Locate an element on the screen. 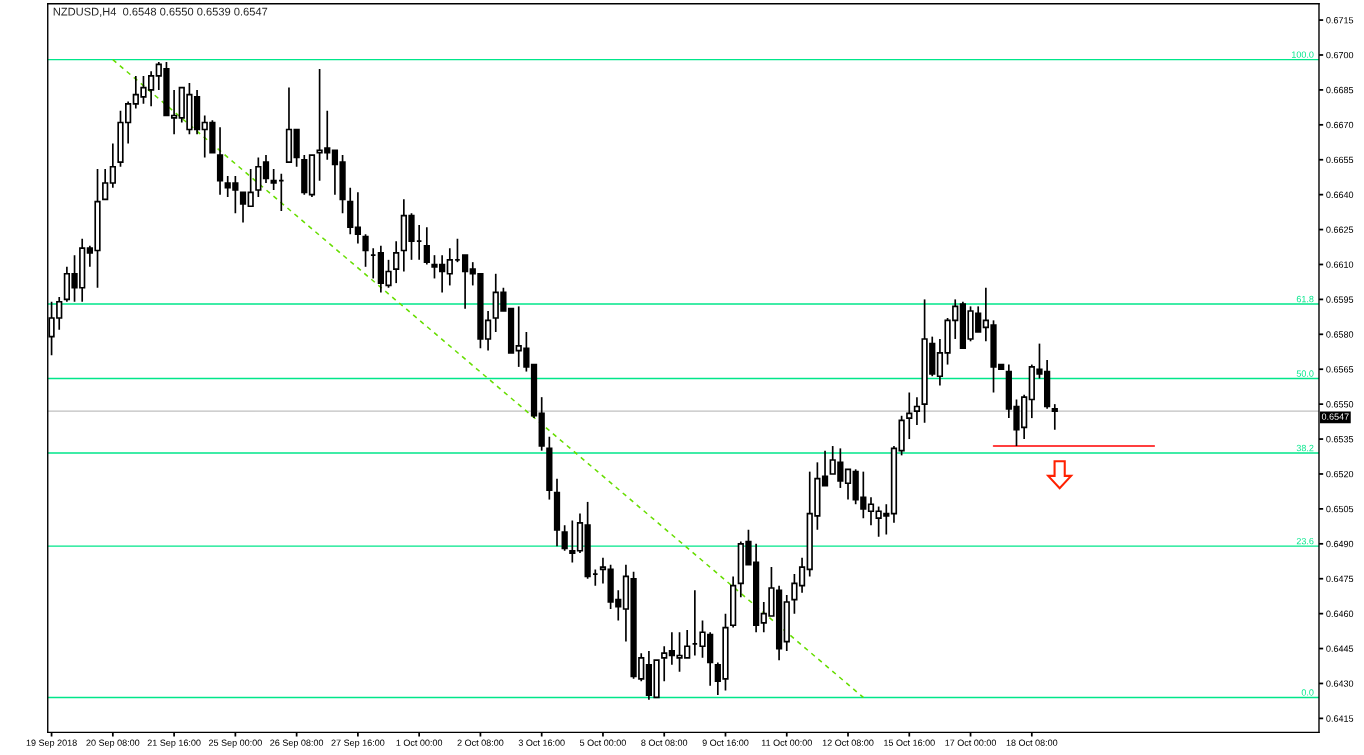 The height and width of the screenshot is (755, 1364). x-tick-label: 21 Sep 16:00 is located at coordinates (174, 743).